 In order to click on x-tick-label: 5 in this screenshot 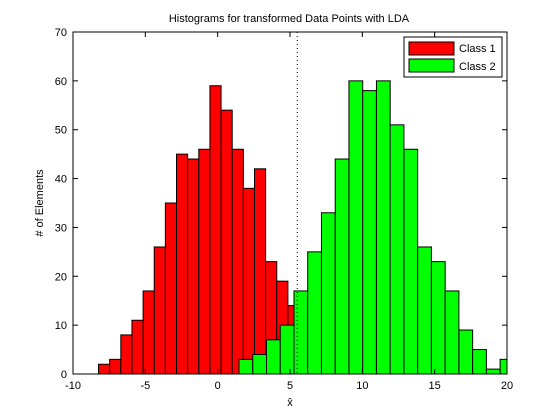, I will do `click(290, 386)`.